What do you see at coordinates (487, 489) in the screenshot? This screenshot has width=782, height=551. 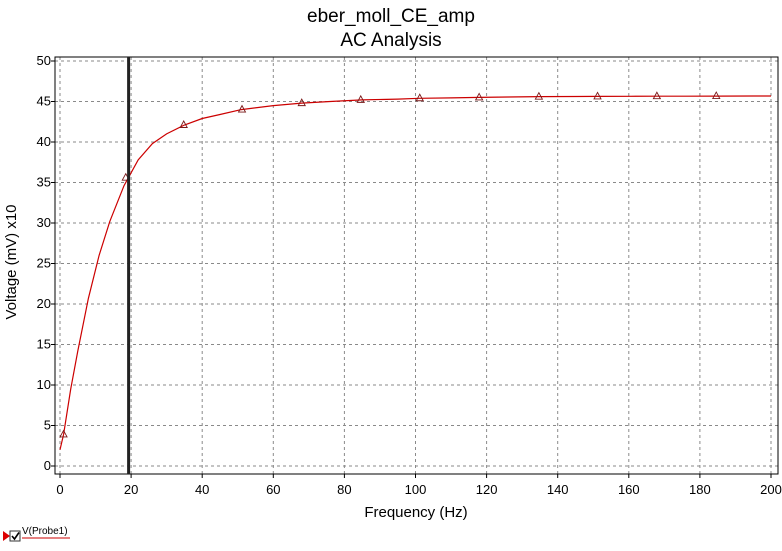 I see `x-tick-label: 120` at bounding box center [487, 489].